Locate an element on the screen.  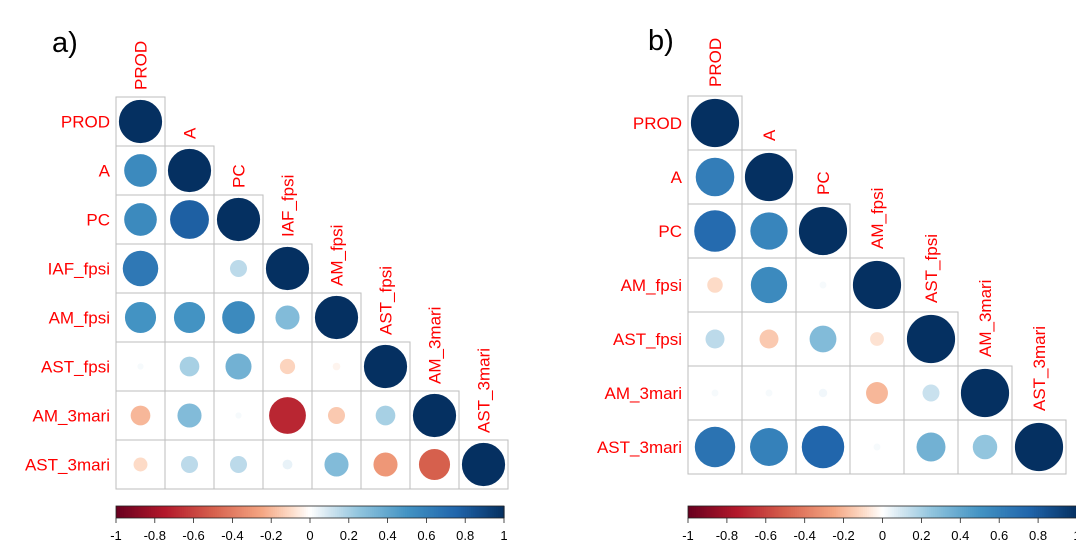
correlation-circle-AST_fpsi-A is located at coordinates (769, 339).